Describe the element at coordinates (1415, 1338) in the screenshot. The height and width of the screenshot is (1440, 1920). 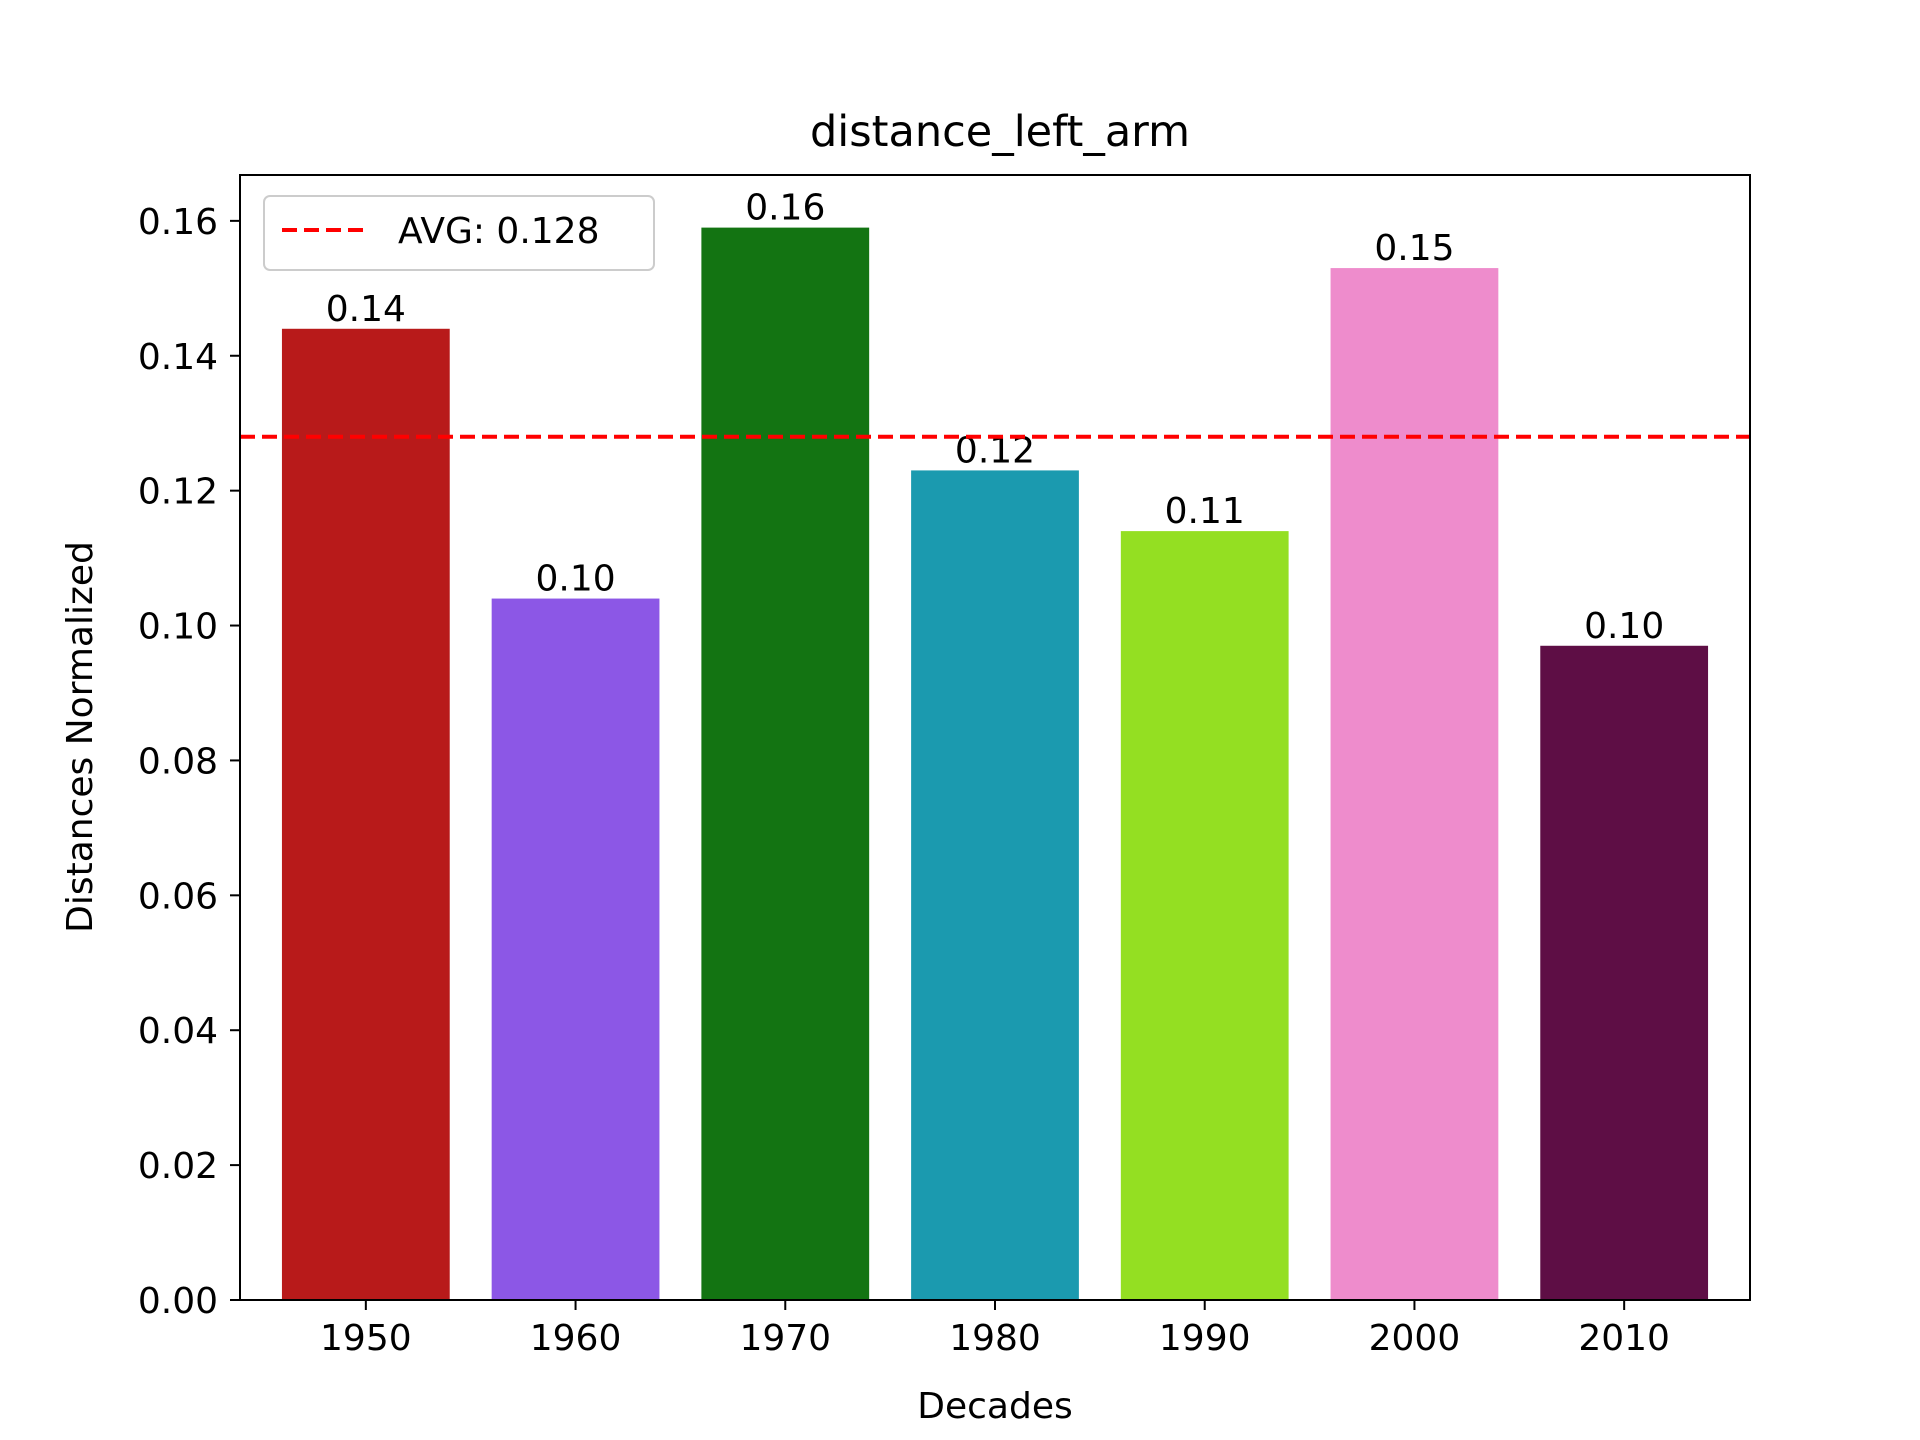
I see `x-tick-label-2000: 2000` at that location.